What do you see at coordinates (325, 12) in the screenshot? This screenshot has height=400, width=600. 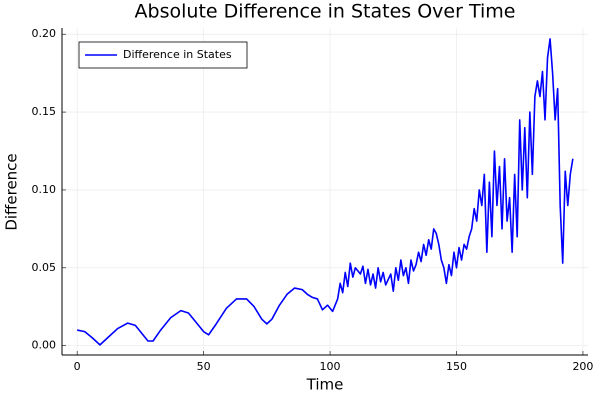 I see `chart-title: Absolute Difference in States Over Time` at bounding box center [325, 12].